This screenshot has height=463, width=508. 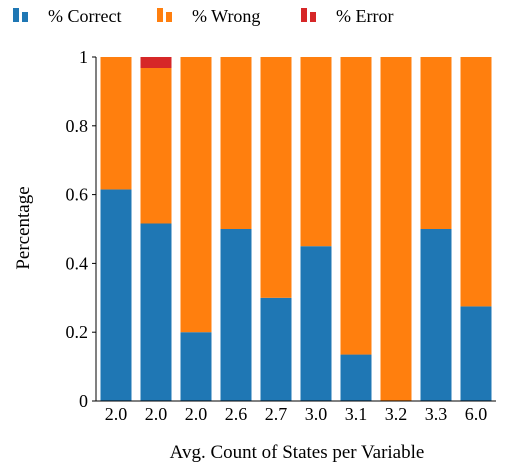 What do you see at coordinates (436, 414) in the screenshot?
I see `x-tick-label: 3.3` at bounding box center [436, 414].